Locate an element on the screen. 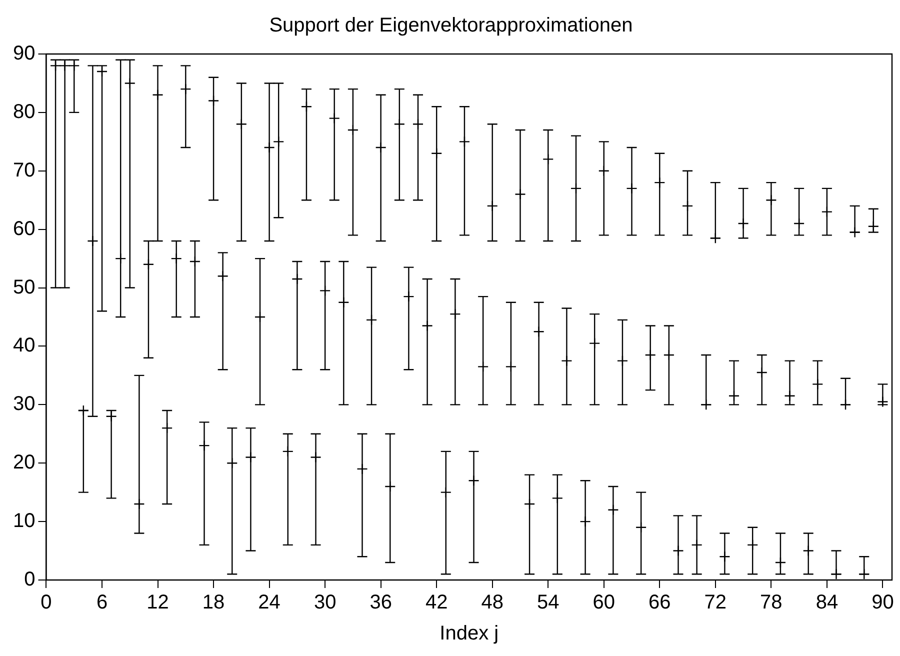 The height and width of the screenshot is (656, 900). x-tick-label: 66 is located at coordinates (659, 603).